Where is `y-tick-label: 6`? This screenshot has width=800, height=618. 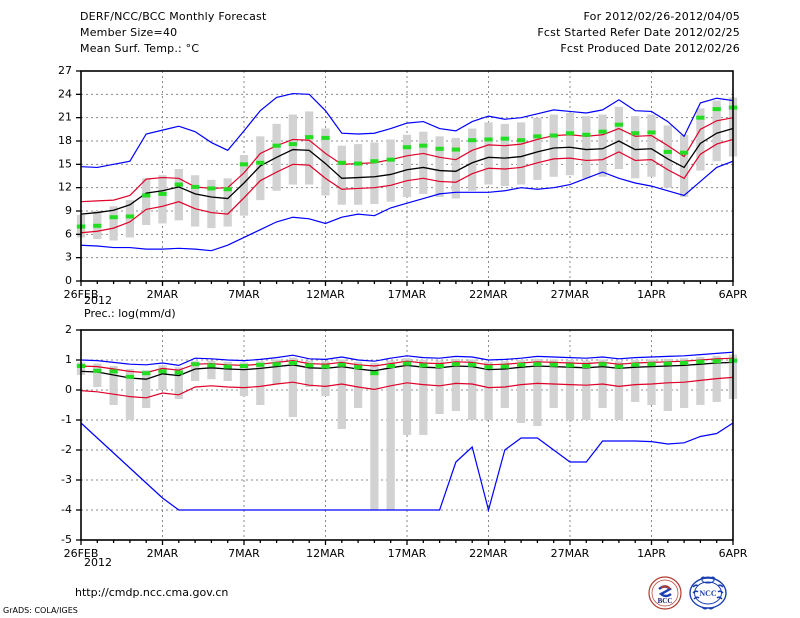 y-tick-label: 6 is located at coordinates (68, 233).